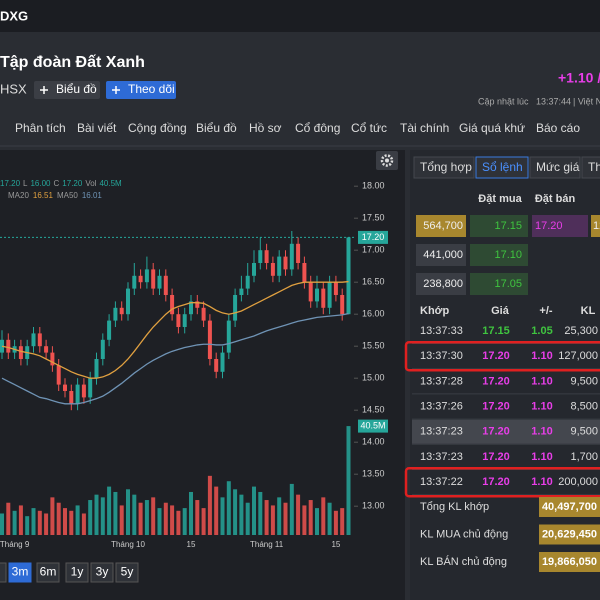 The height and width of the screenshot is (600, 600). Describe the element at coordinates (553, 101) in the screenshot. I see `updated-time: 13:37:44` at that location.